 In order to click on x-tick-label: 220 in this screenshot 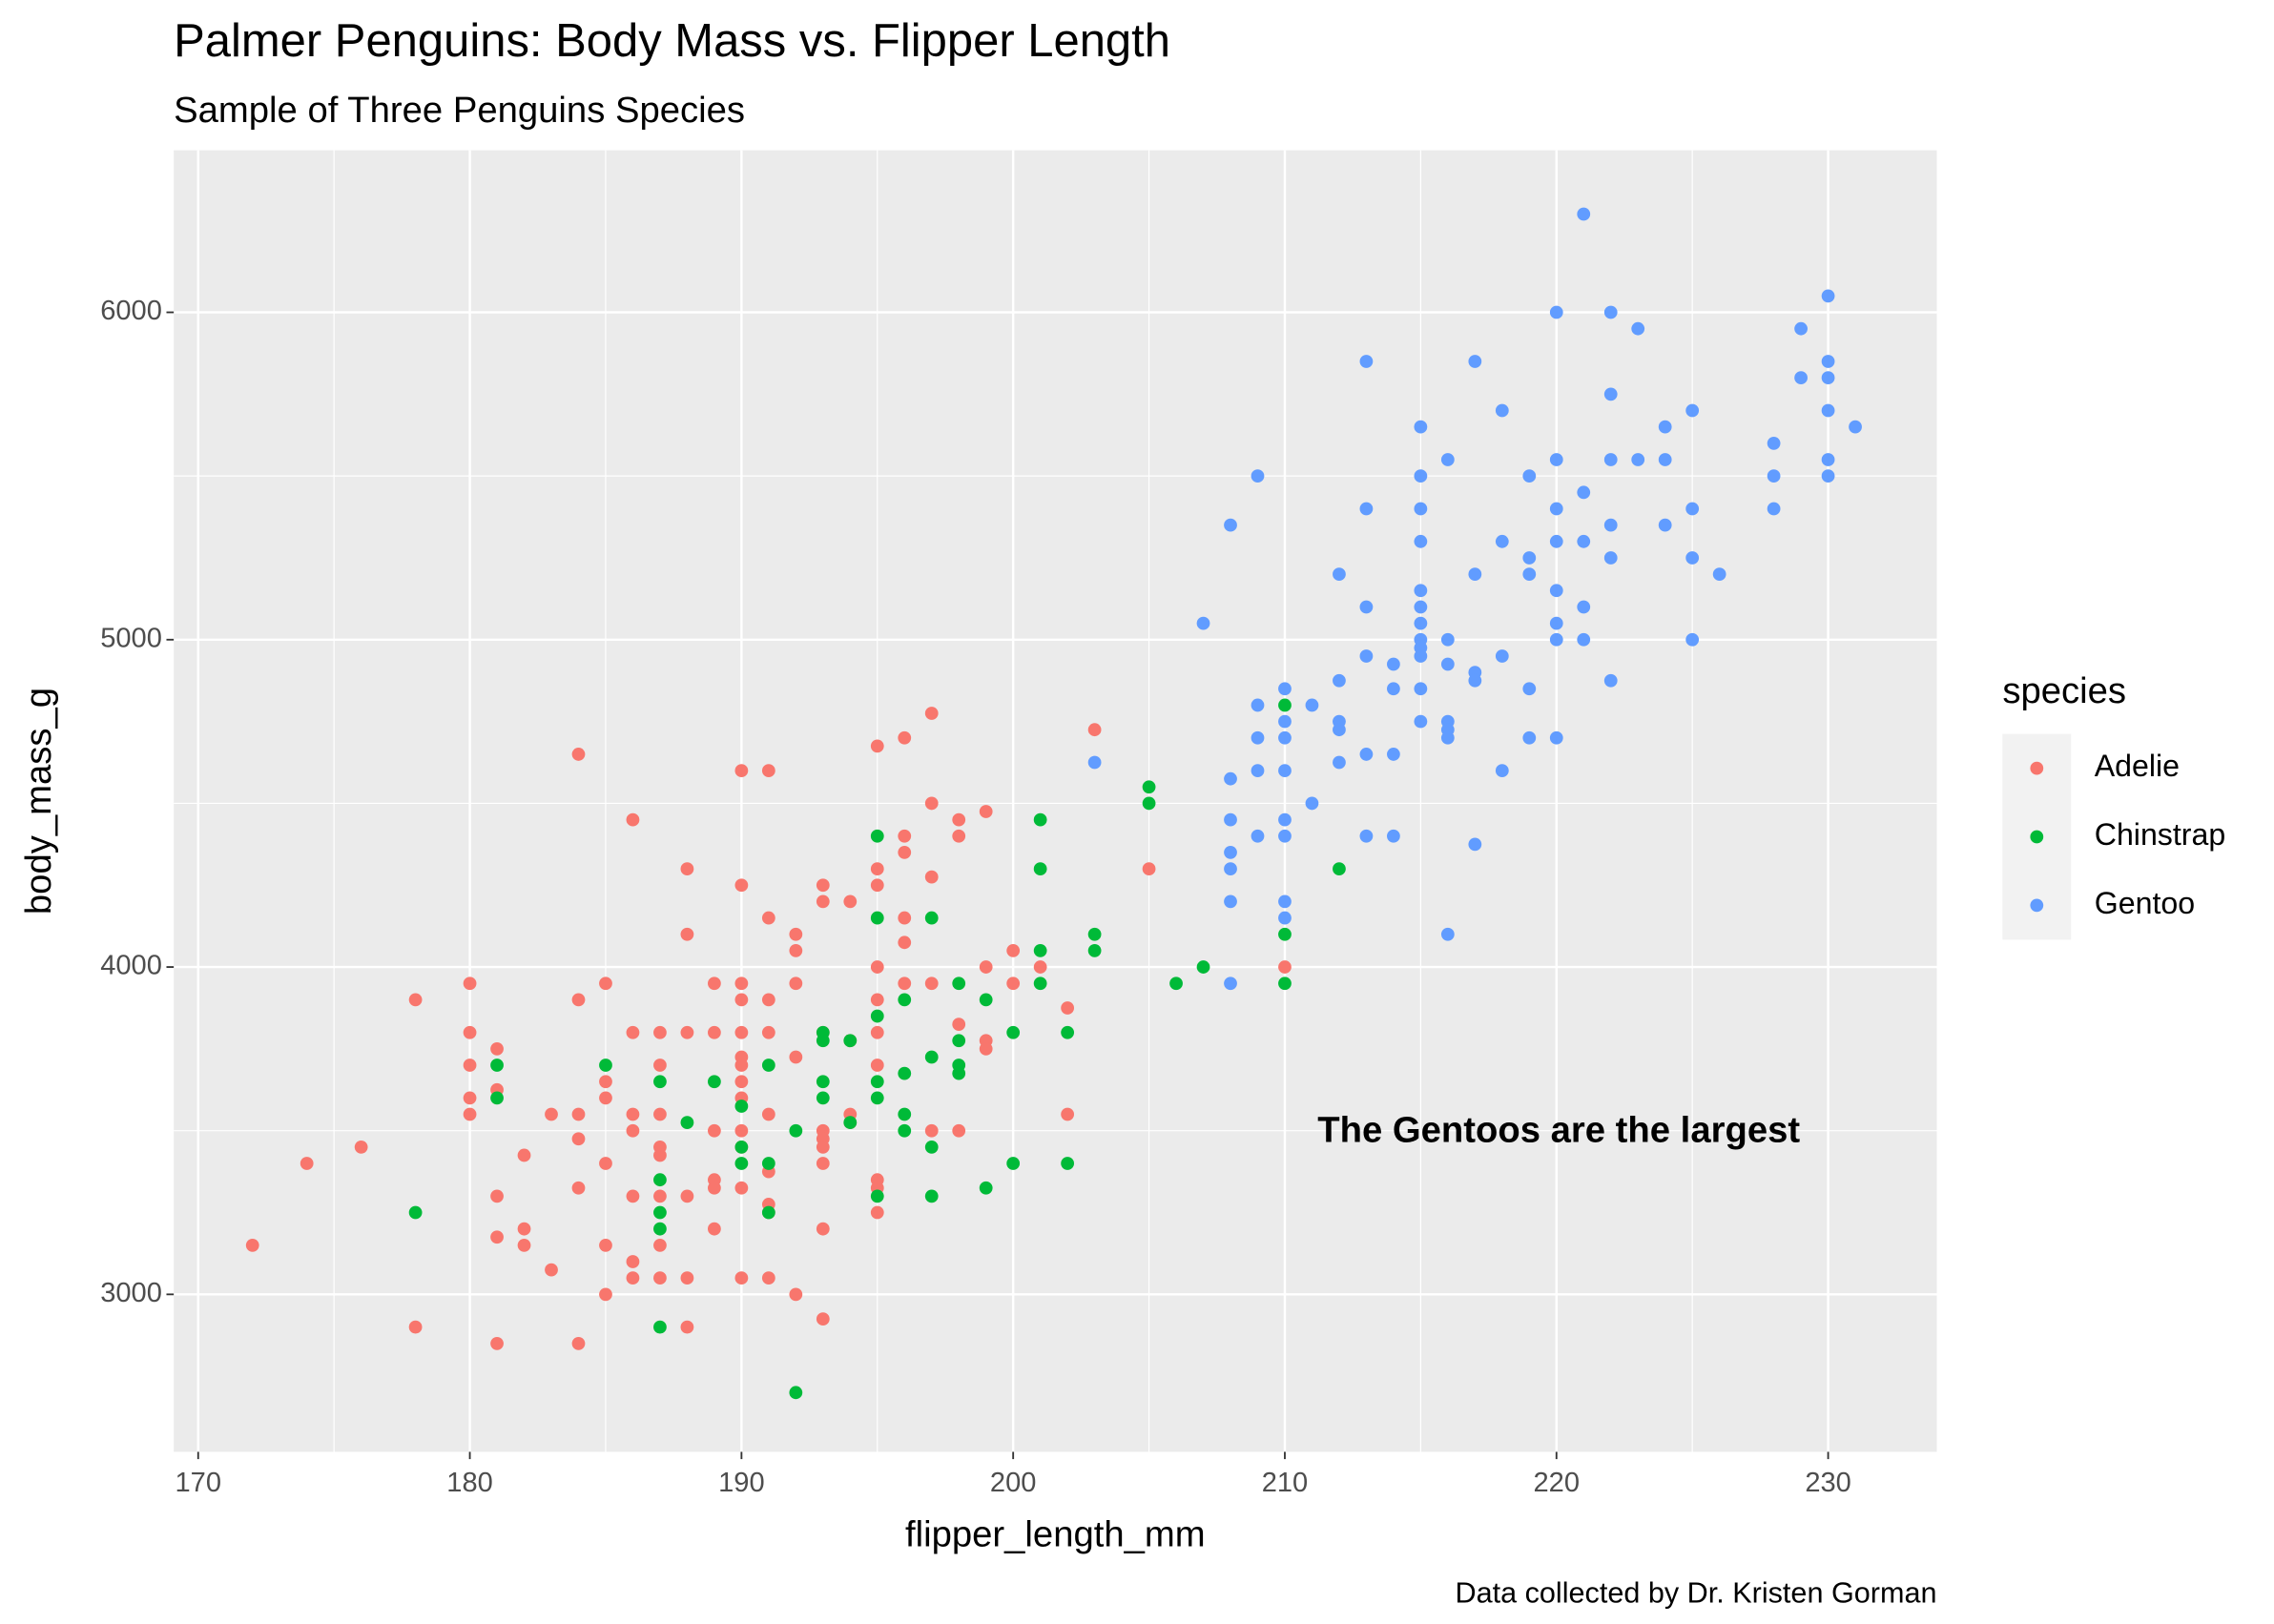, I will do `click(1557, 1483)`.